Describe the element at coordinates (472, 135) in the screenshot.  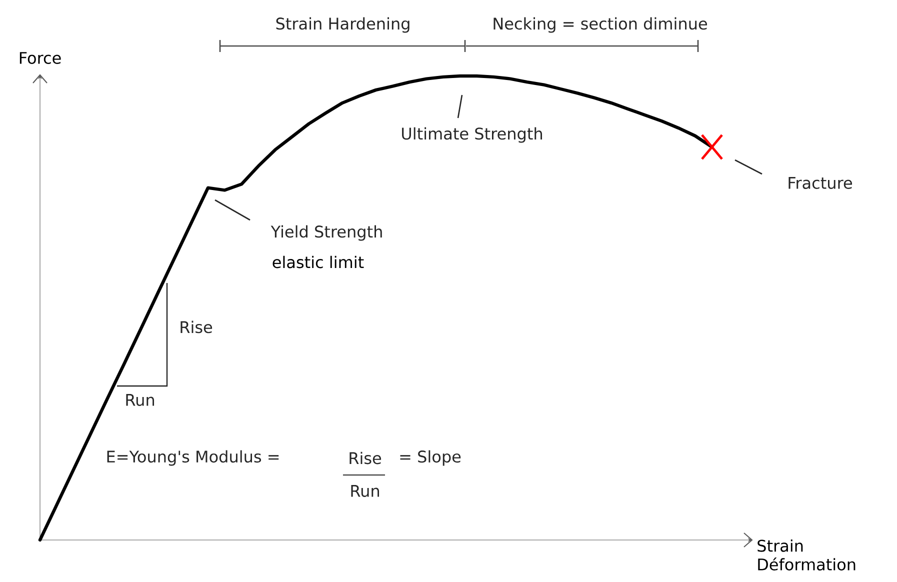
I see `annotation: Ultimate Strength` at that location.